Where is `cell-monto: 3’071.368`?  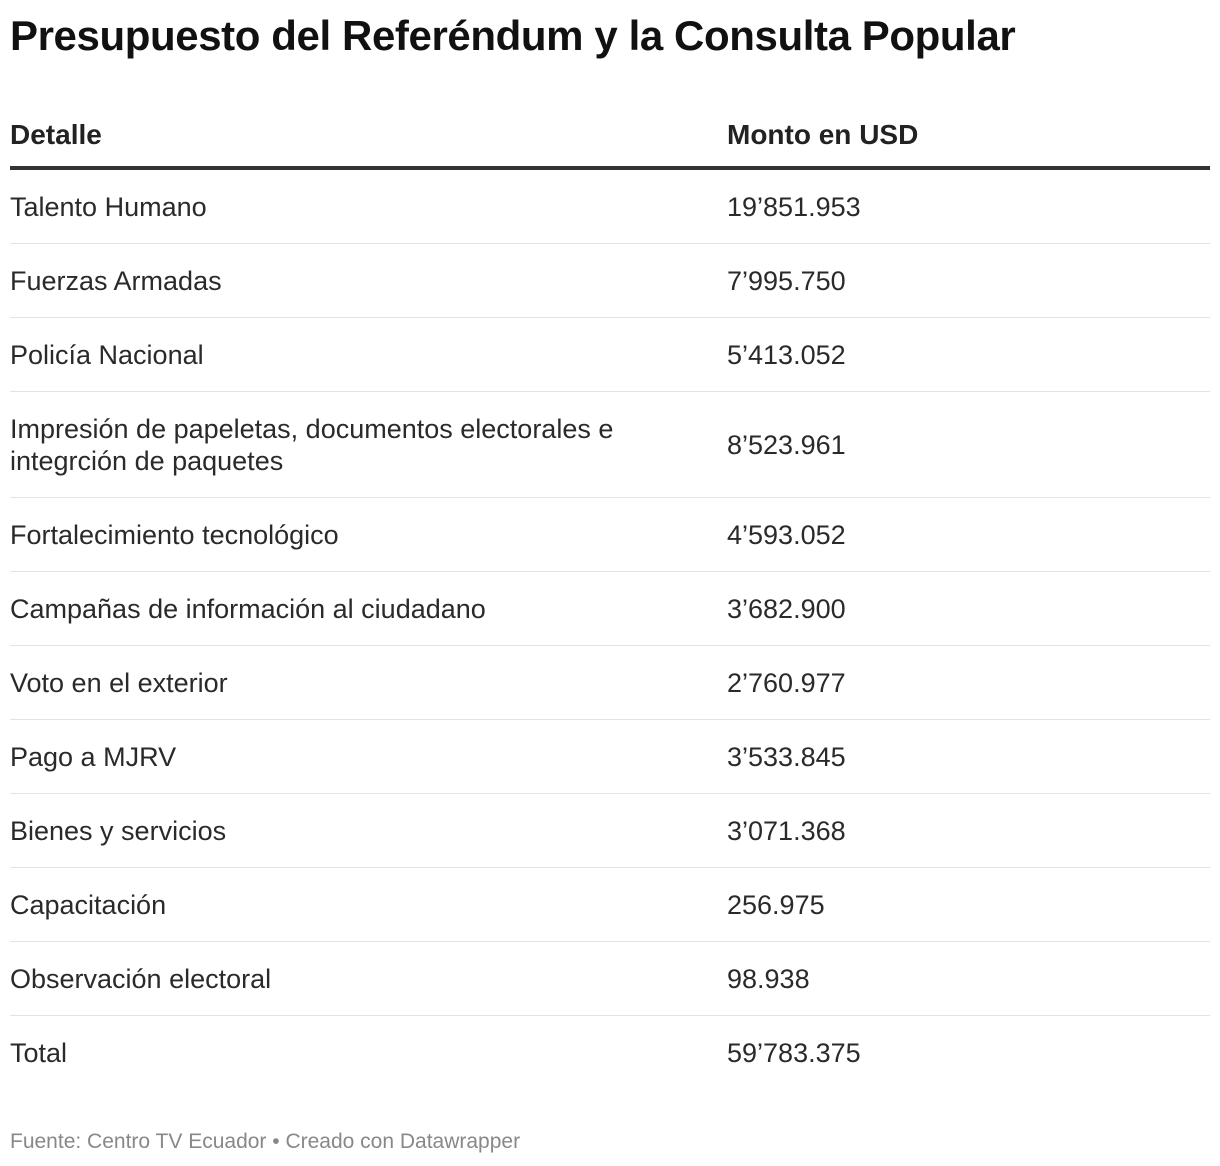 cell-monto: 3’071.368 is located at coordinates (968, 830).